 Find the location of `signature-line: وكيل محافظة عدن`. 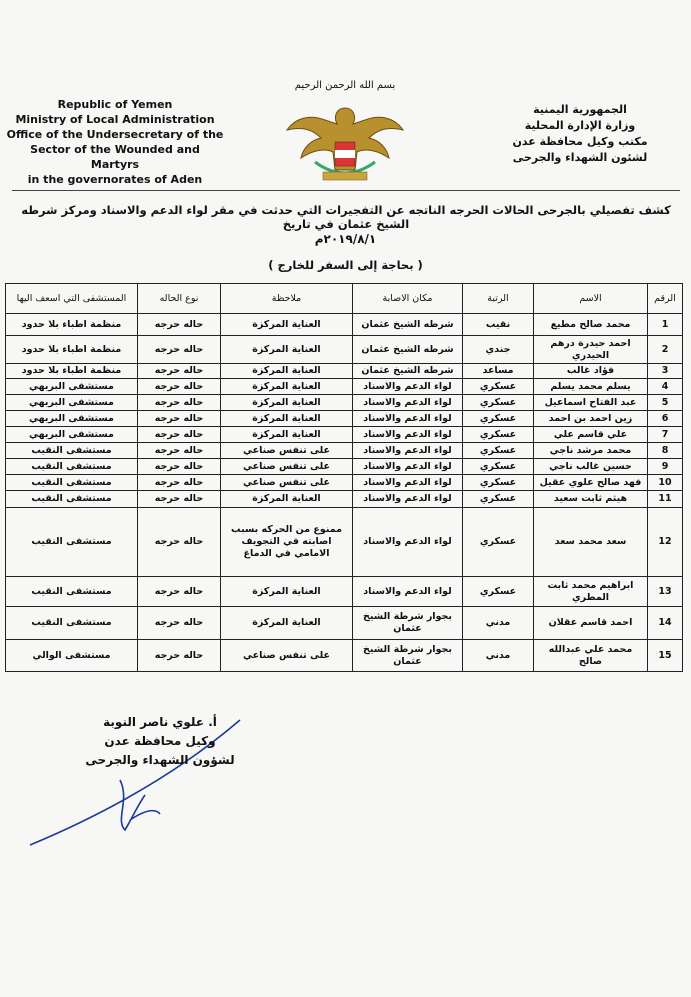

signature-line: وكيل محافظة عدن is located at coordinates (160, 741).